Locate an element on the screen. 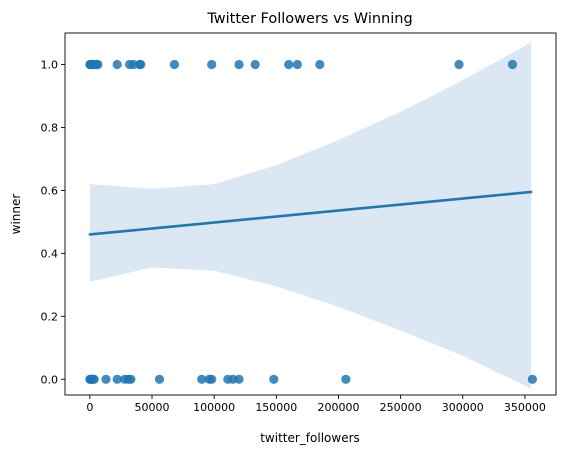  y-tick-label: 0.8 is located at coordinates (50, 127).